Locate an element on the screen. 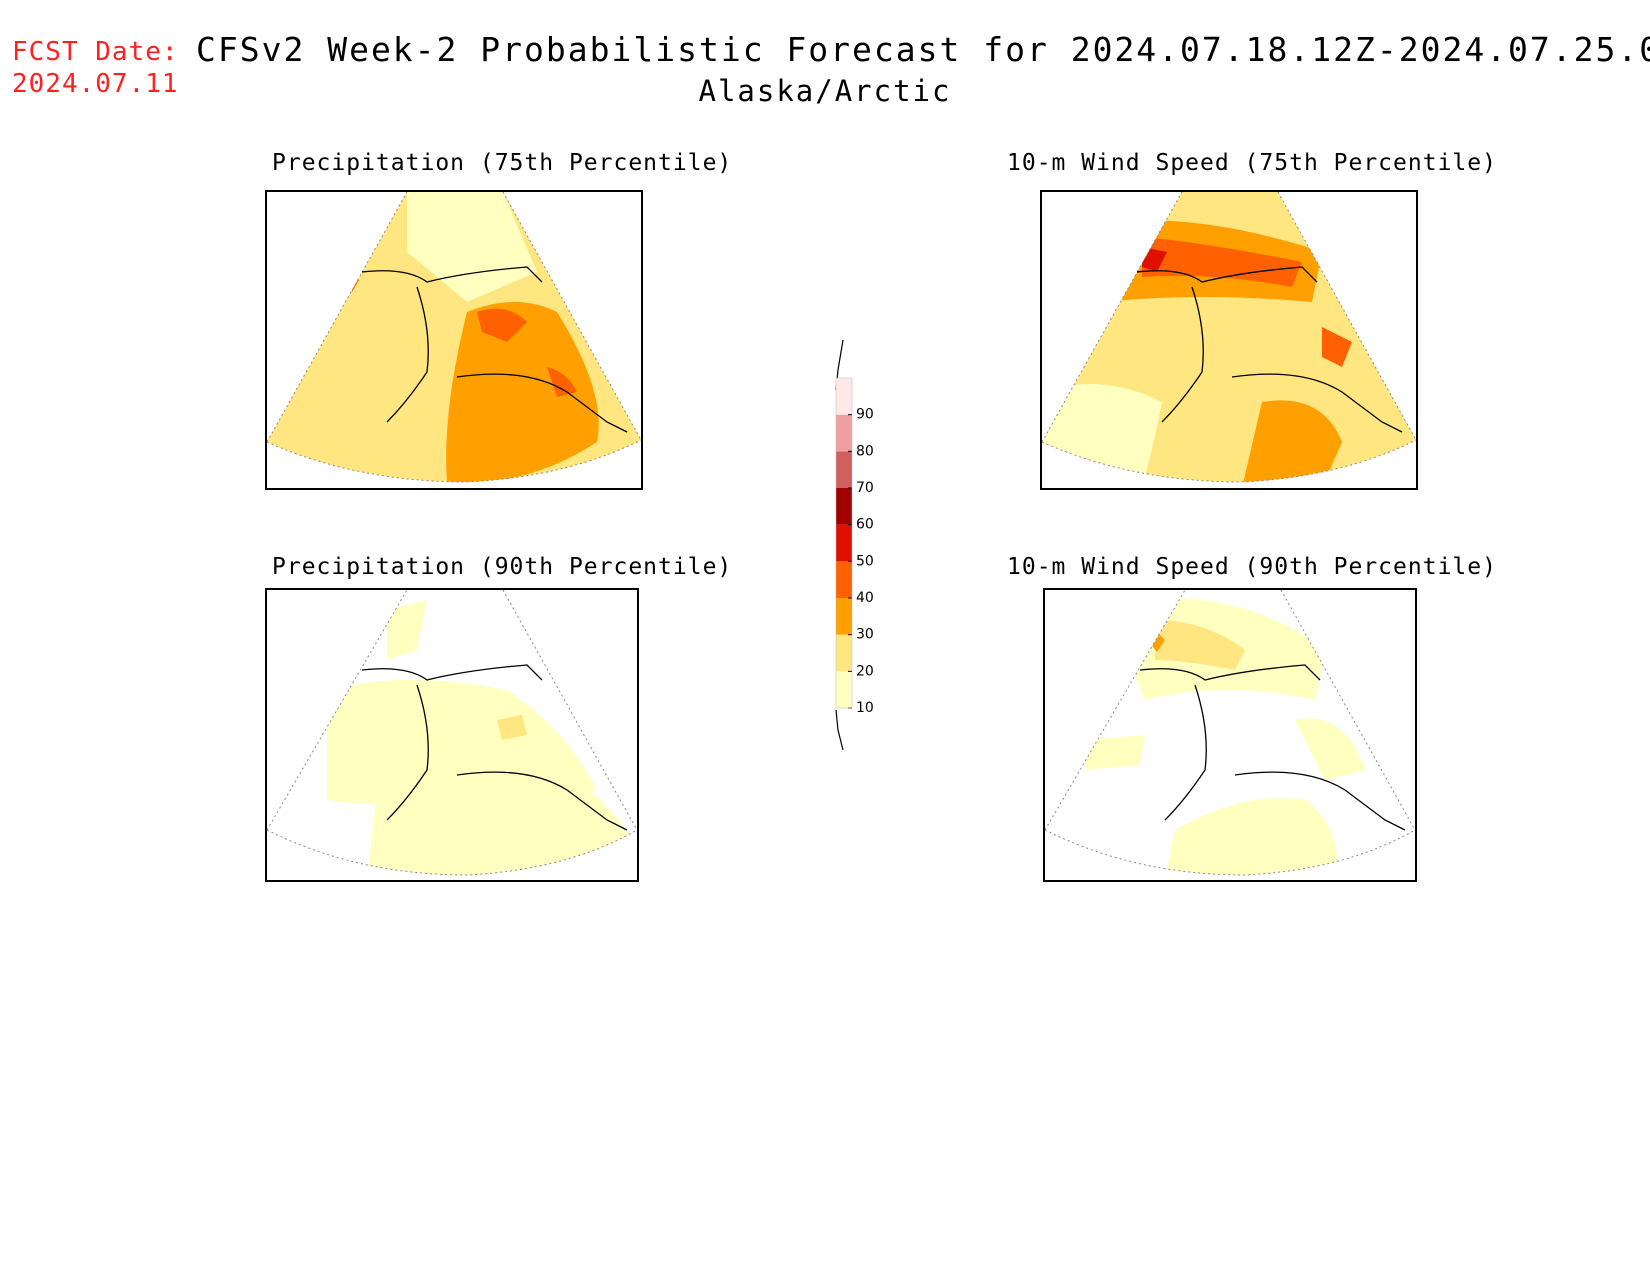 The width and height of the screenshot is (1650, 1275). map-panel-precip90 is located at coordinates (452, 735).